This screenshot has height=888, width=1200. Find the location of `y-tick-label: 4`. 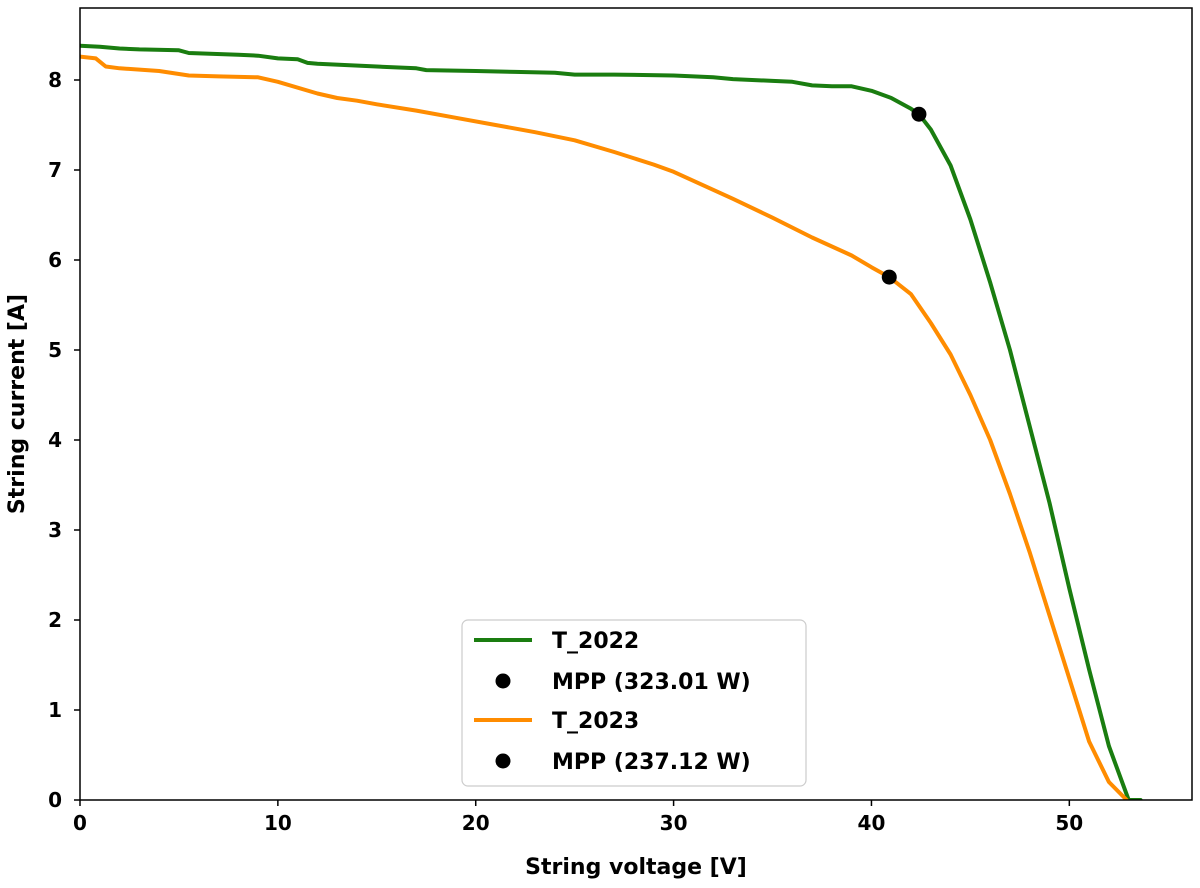

y-tick-label: 4 is located at coordinates (55, 440).